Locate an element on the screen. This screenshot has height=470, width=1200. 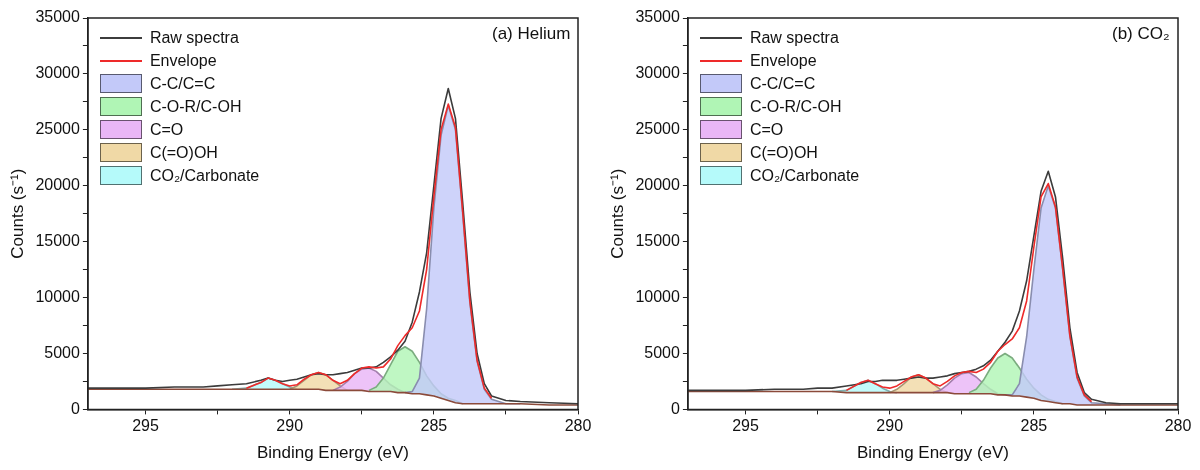
chart-title: (a) Helium is located at coordinates (531, 34).